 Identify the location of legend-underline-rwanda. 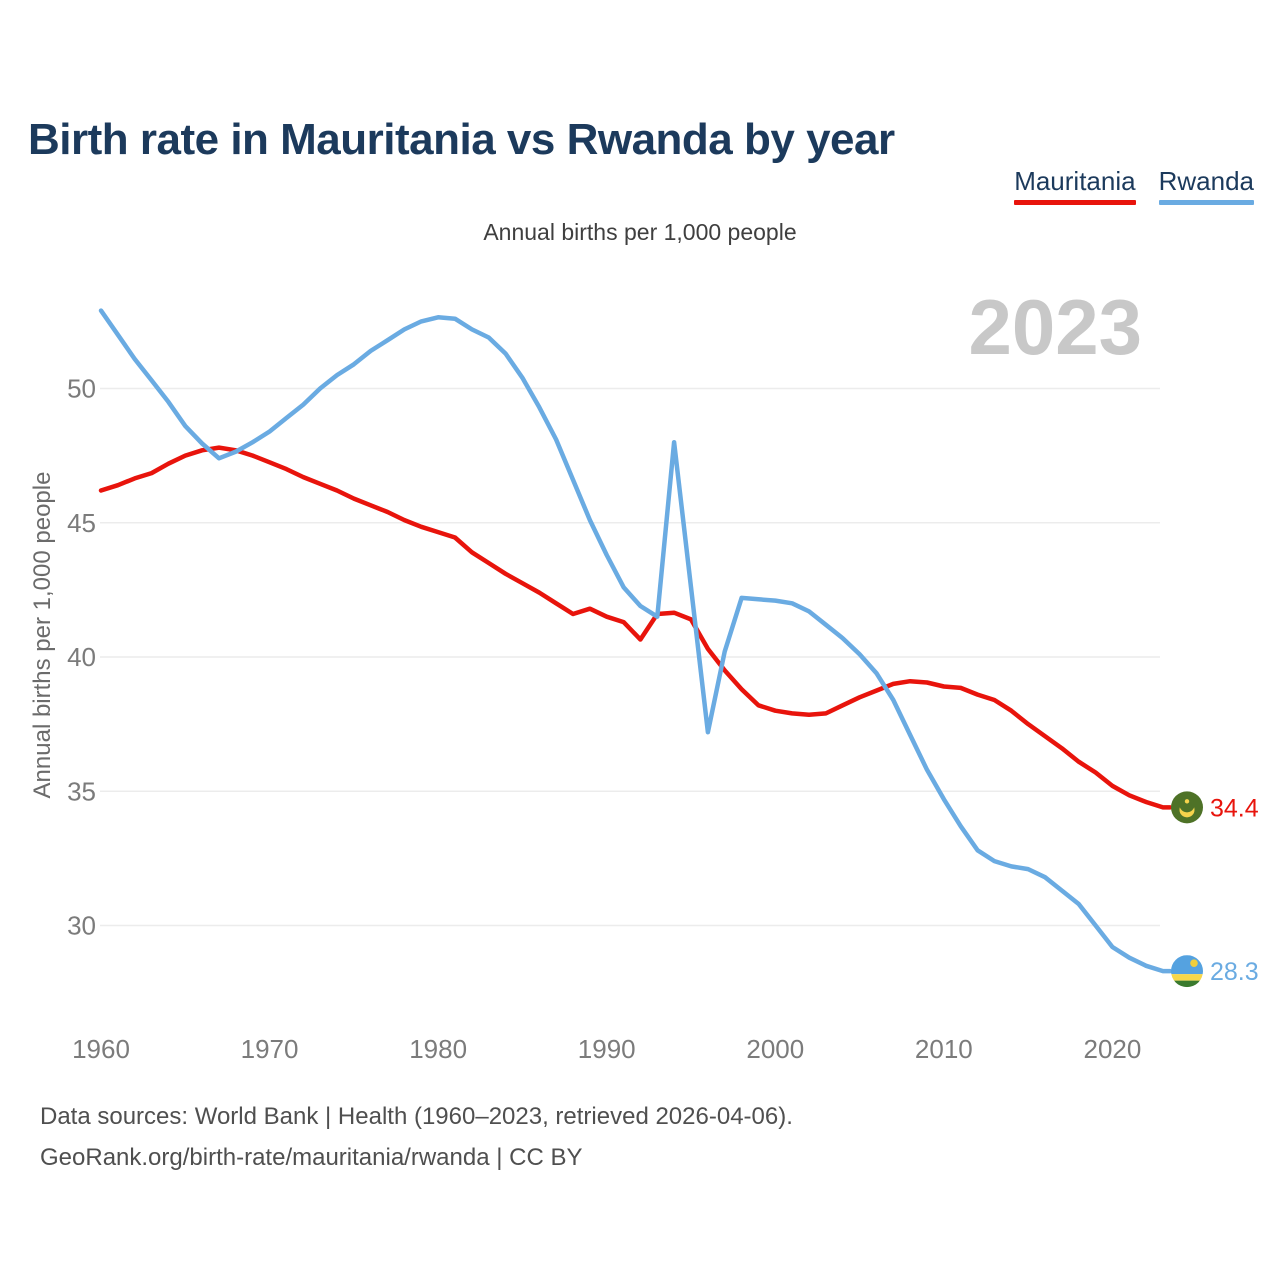
(1206, 202).